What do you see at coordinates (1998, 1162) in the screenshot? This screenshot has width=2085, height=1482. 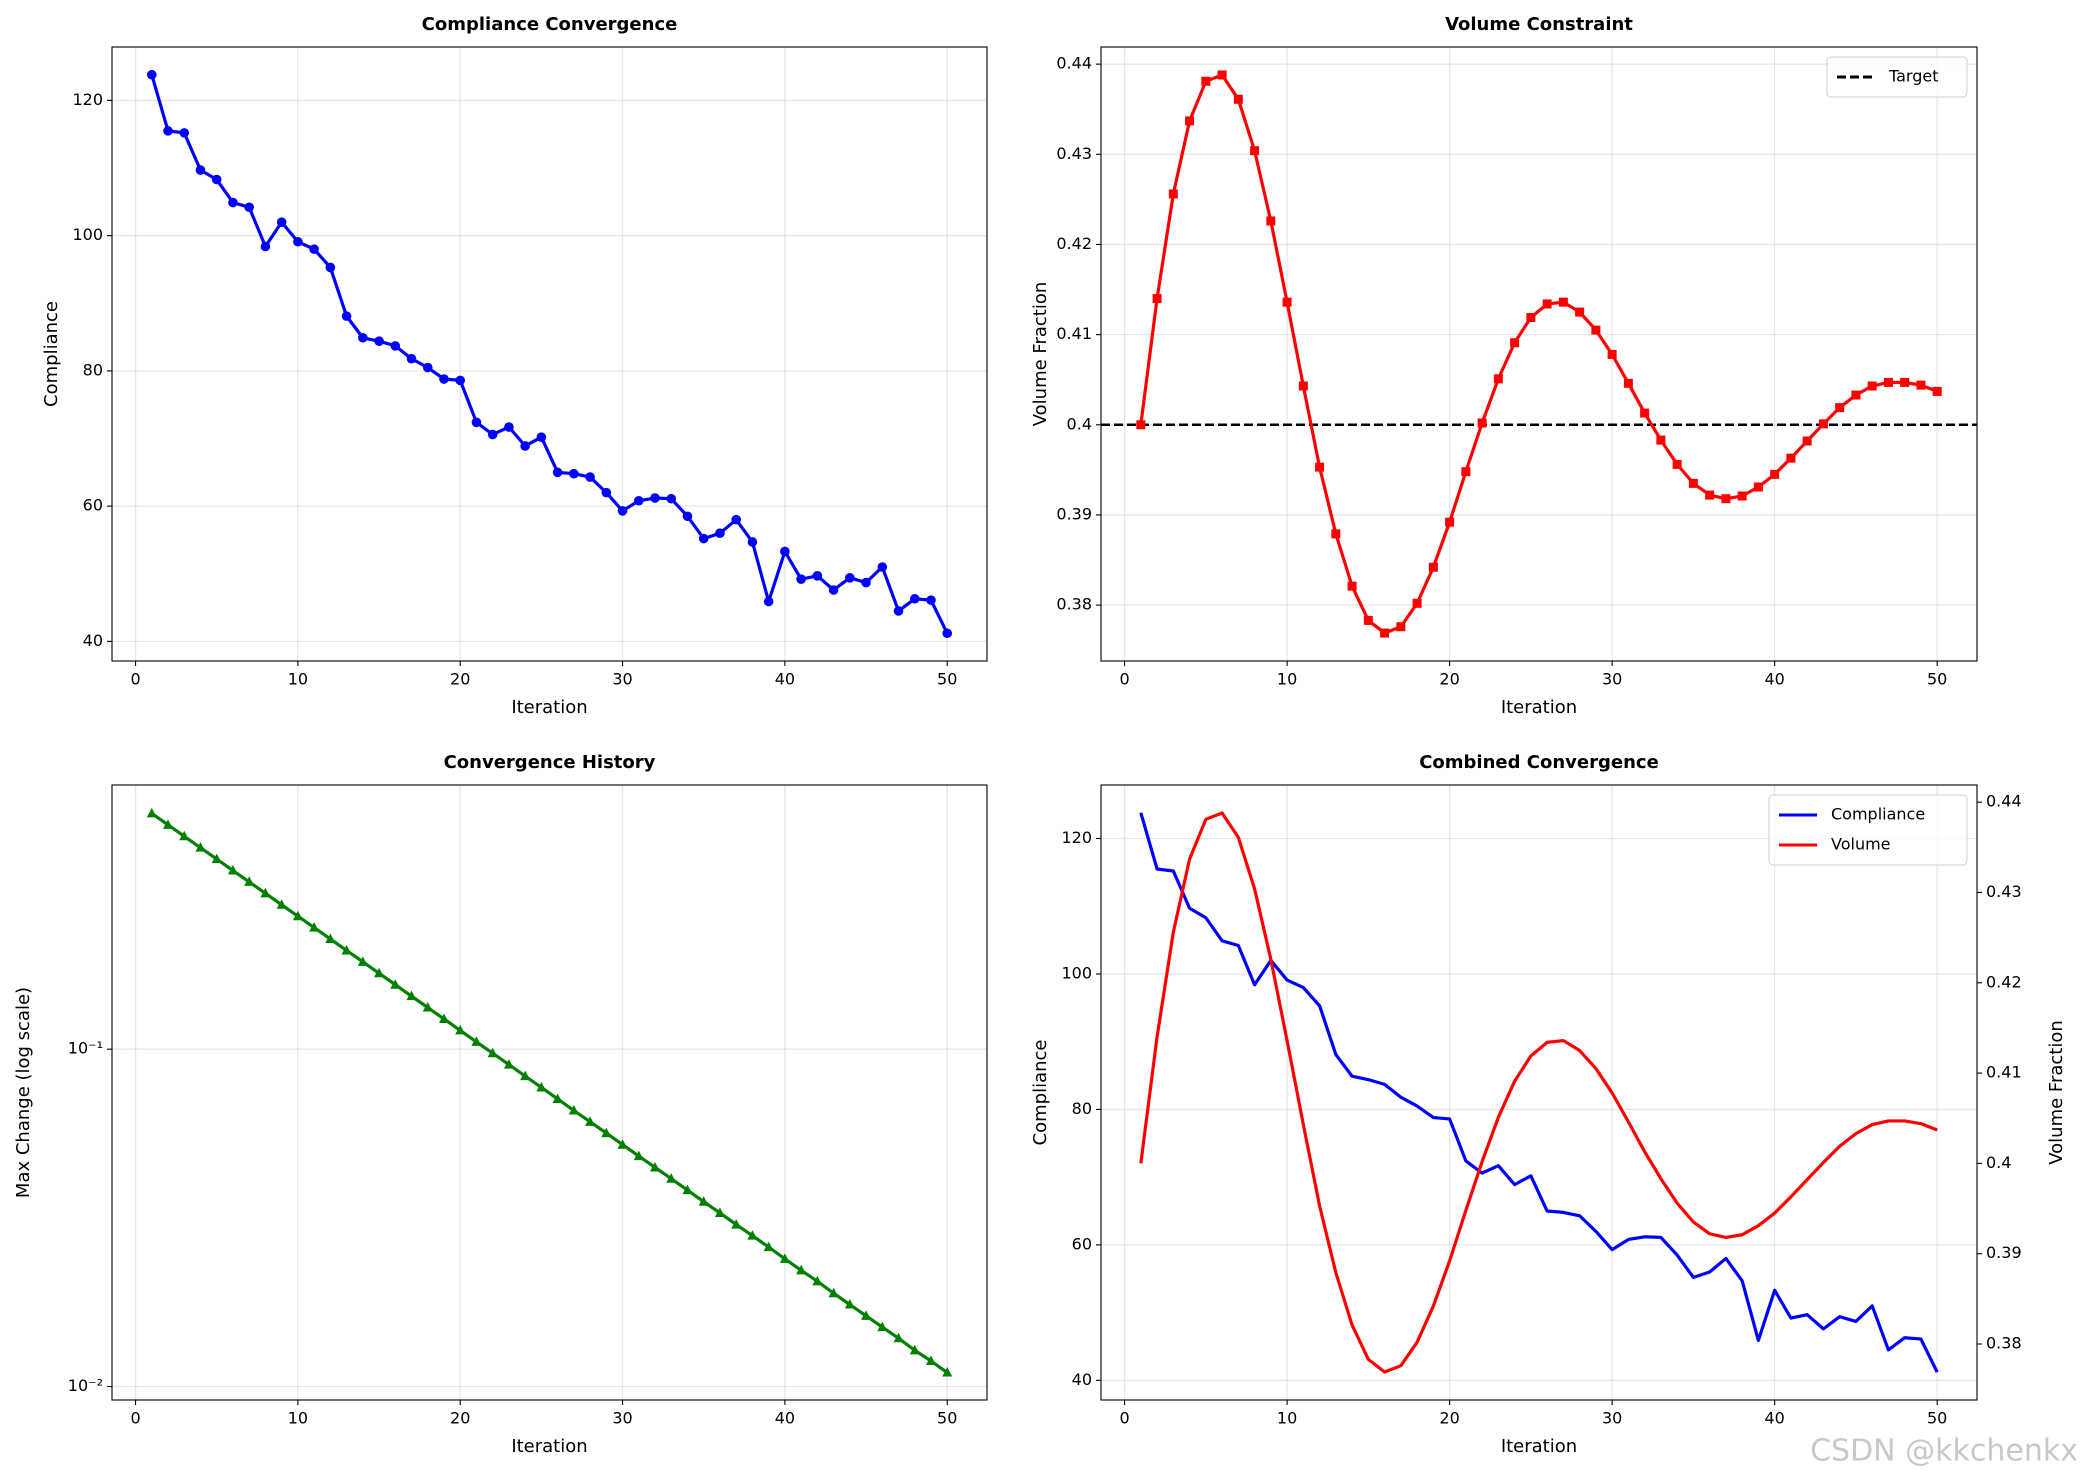 I see `y2-tick-label: 0.4` at bounding box center [1998, 1162].